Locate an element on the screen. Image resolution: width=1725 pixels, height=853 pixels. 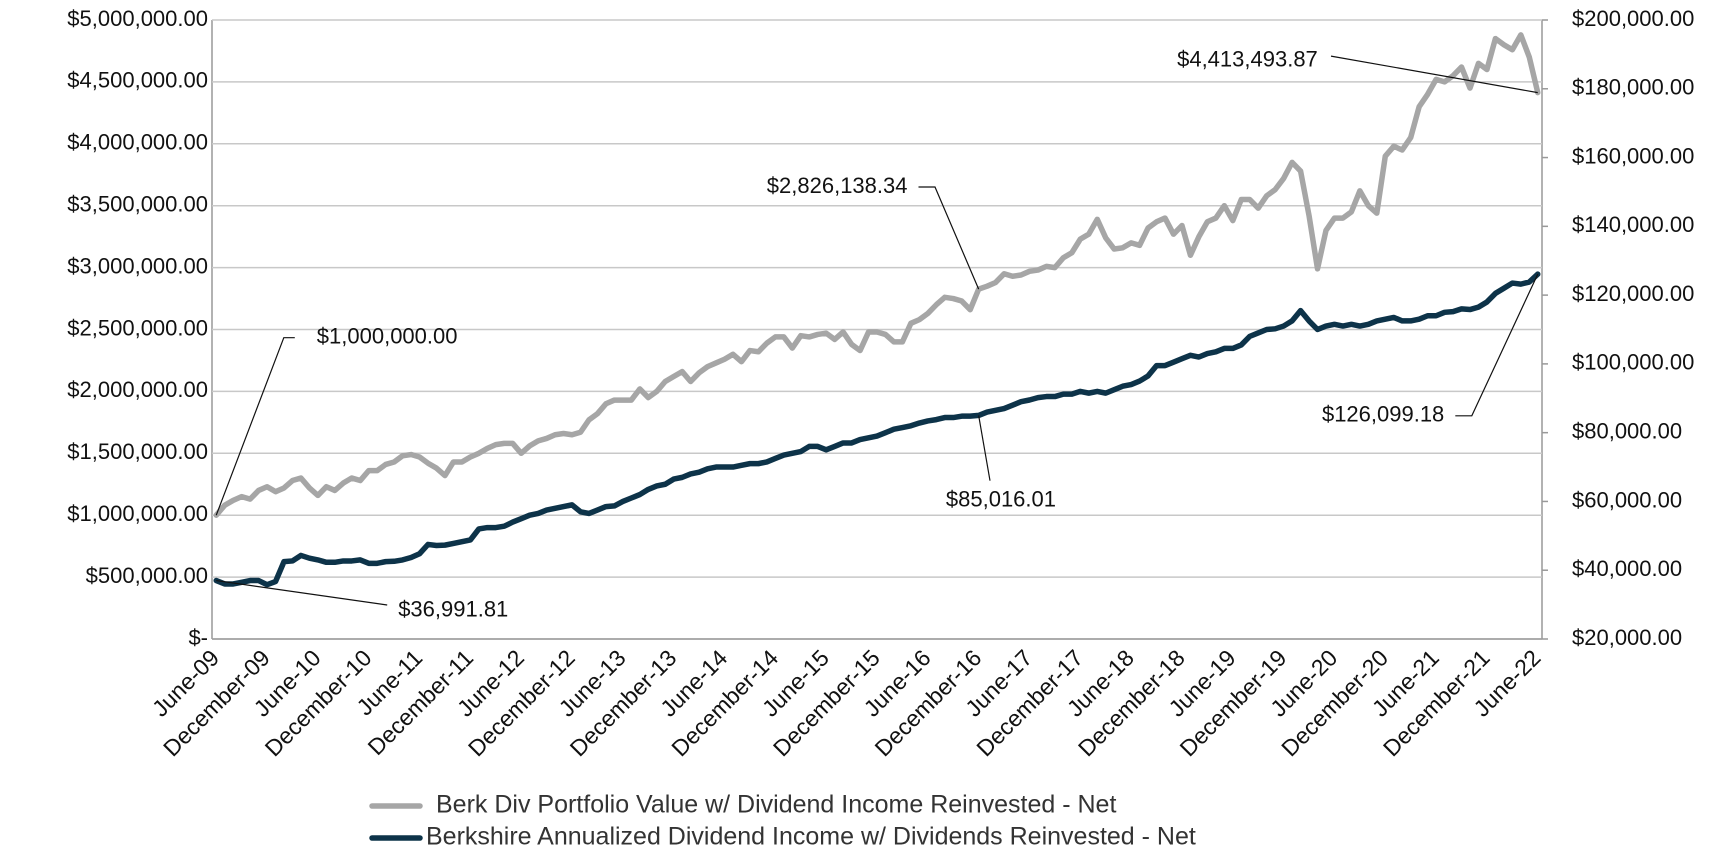
y2-tick-label: $120,000.00 is located at coordinates (1633, 293).